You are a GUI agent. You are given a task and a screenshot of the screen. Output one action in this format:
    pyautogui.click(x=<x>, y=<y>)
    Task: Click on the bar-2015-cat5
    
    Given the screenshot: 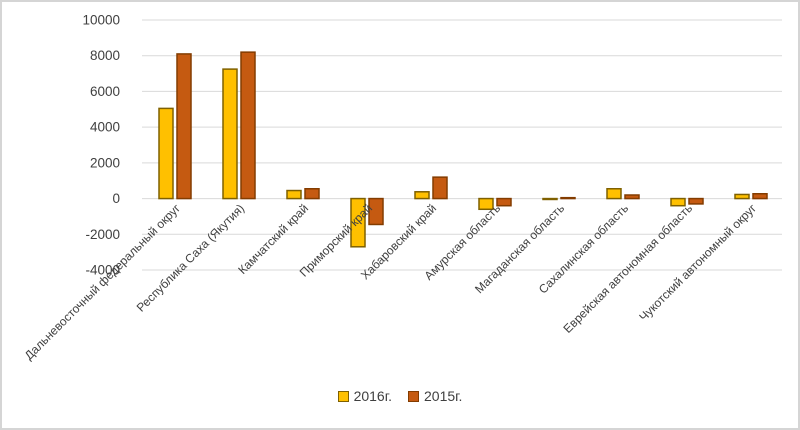 What is the action you would take?
    pyautogui.click(x=504, y=202)
    